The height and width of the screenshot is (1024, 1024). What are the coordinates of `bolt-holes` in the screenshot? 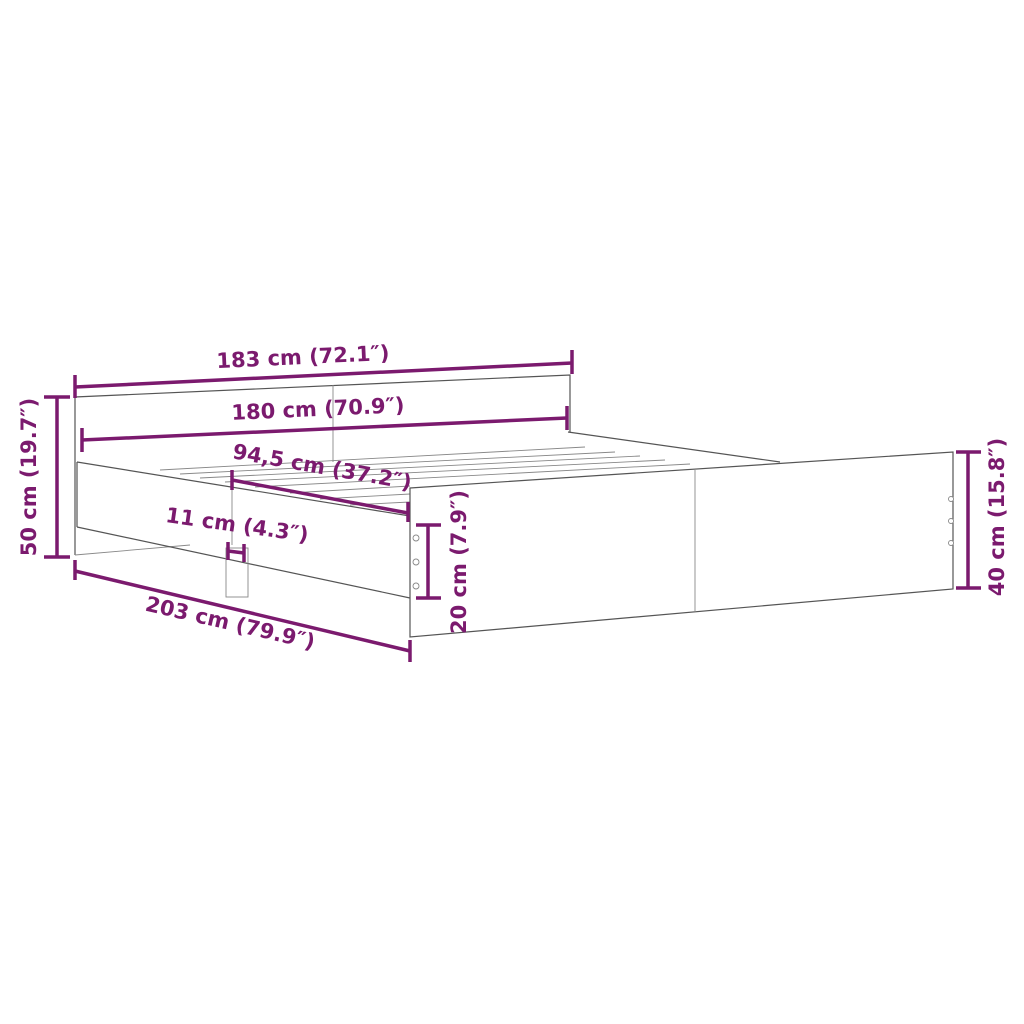 It's located at (683, 543).